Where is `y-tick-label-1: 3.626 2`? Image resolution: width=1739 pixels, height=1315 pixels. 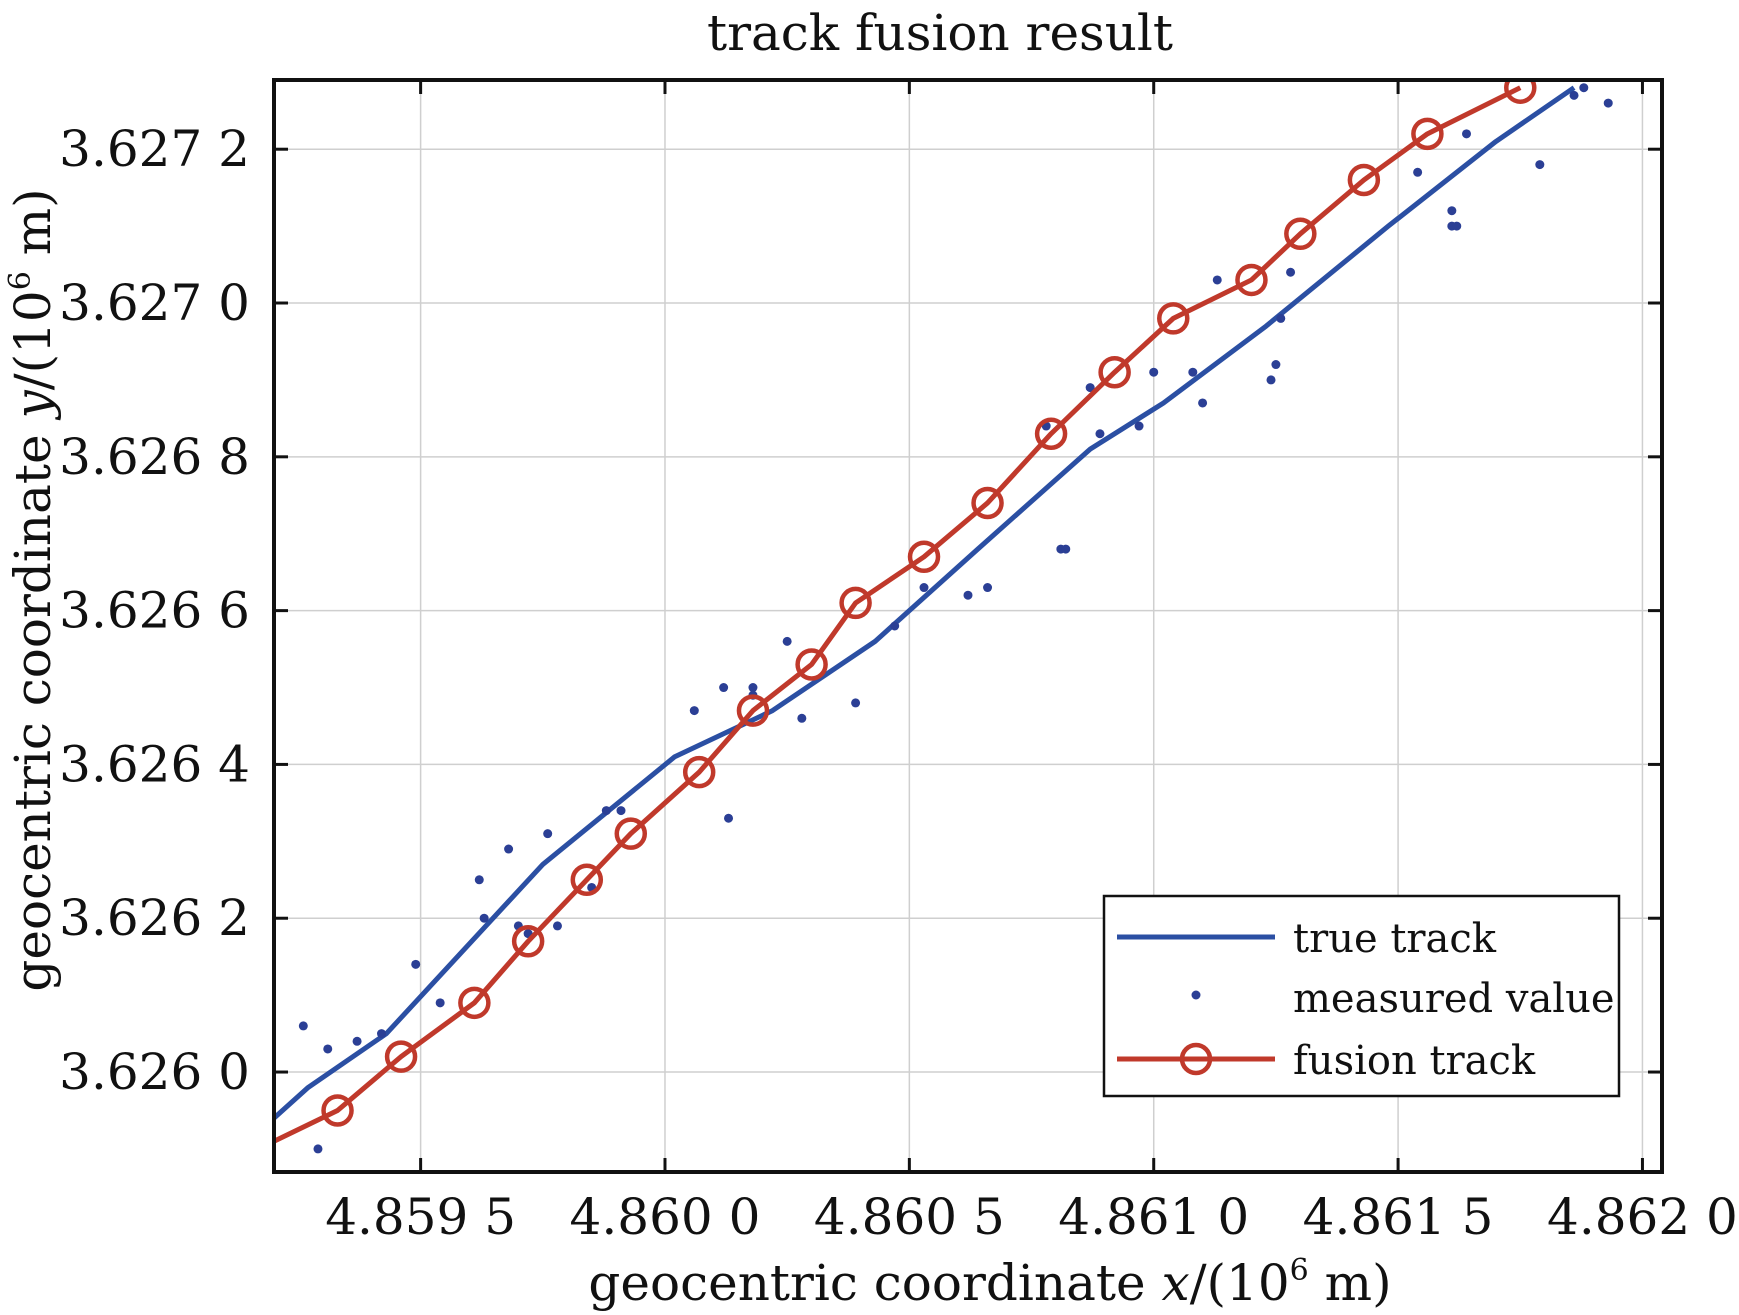
y-tick-label-1: 3.626 2 is located at coordinates (154, 918).